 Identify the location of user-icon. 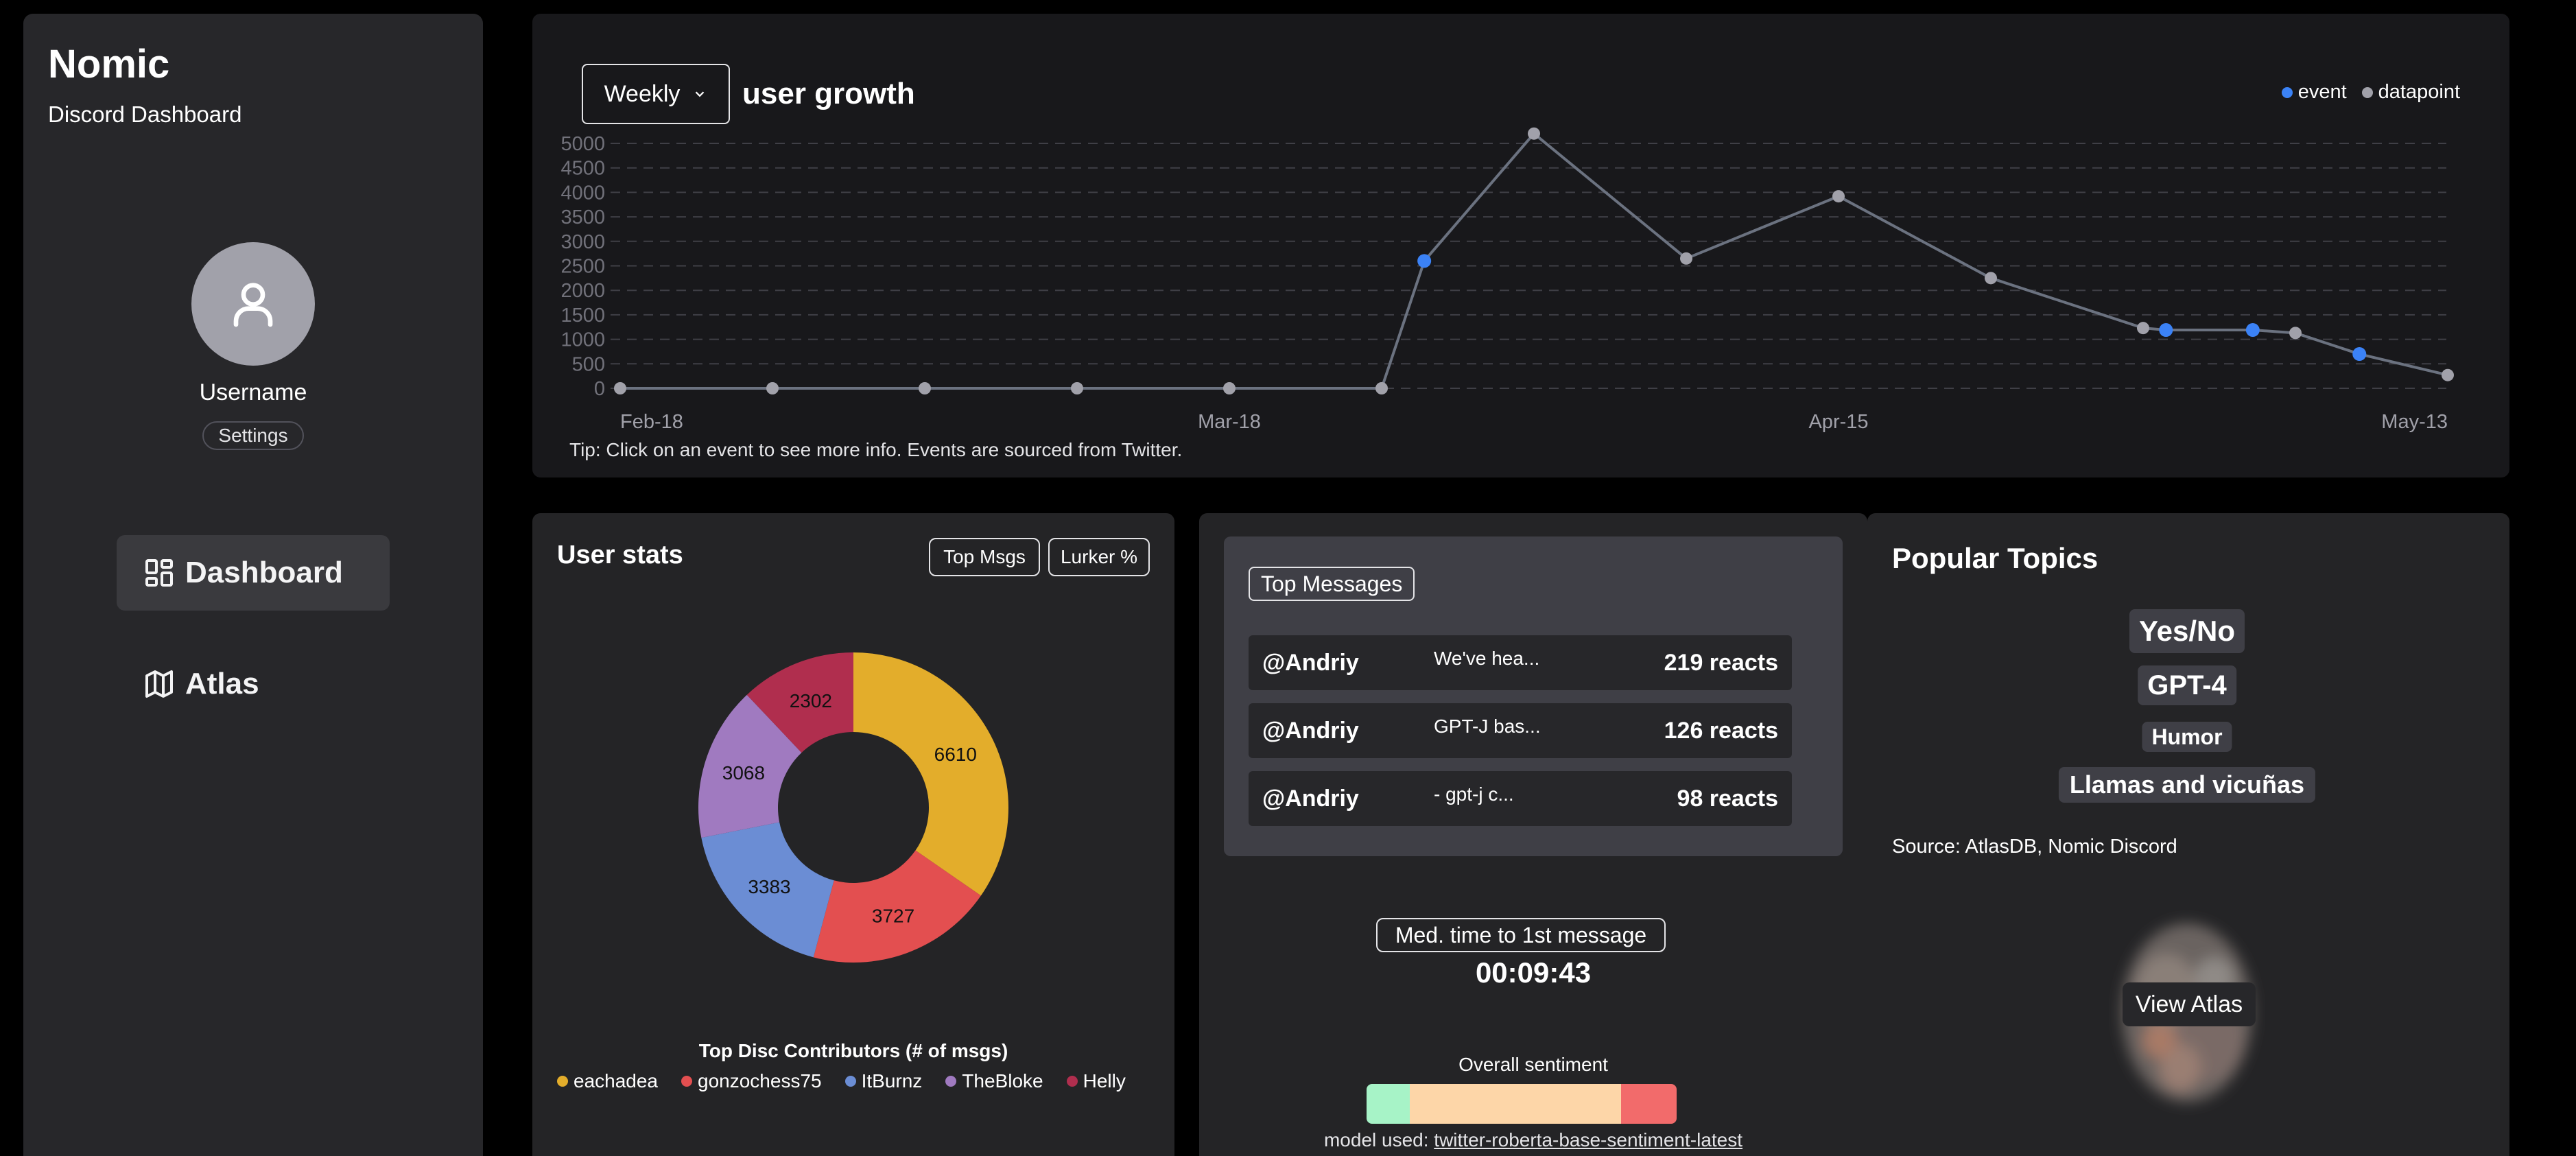
(253, 305).